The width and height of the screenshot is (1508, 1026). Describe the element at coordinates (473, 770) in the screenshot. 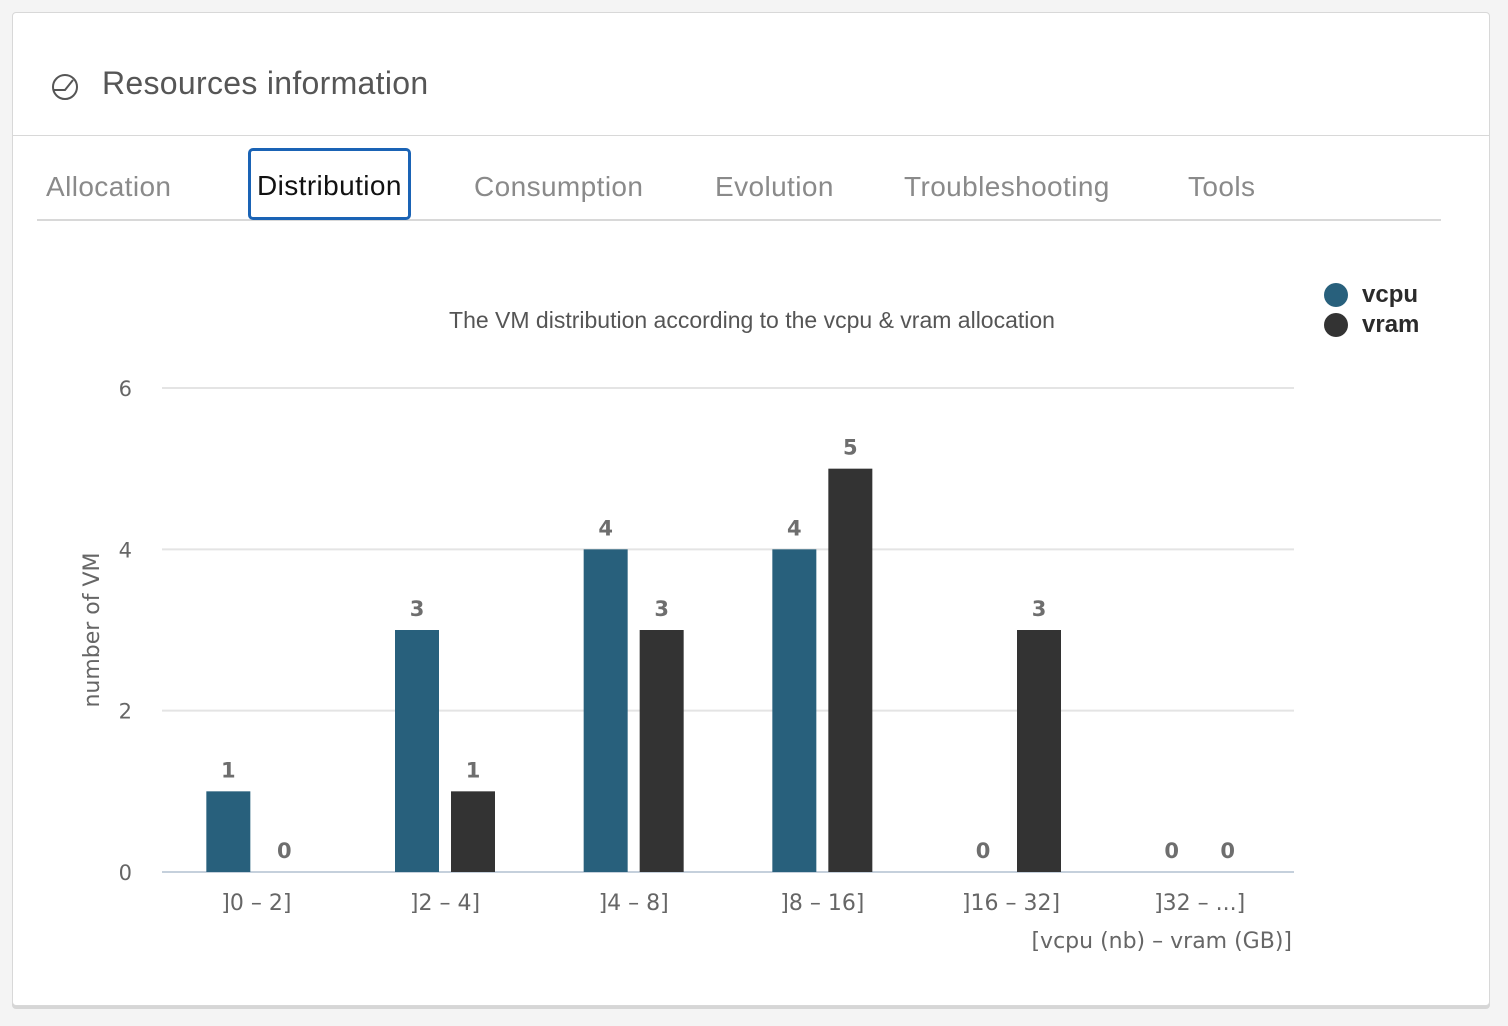

I see `data-label-vram: 1` at that location.